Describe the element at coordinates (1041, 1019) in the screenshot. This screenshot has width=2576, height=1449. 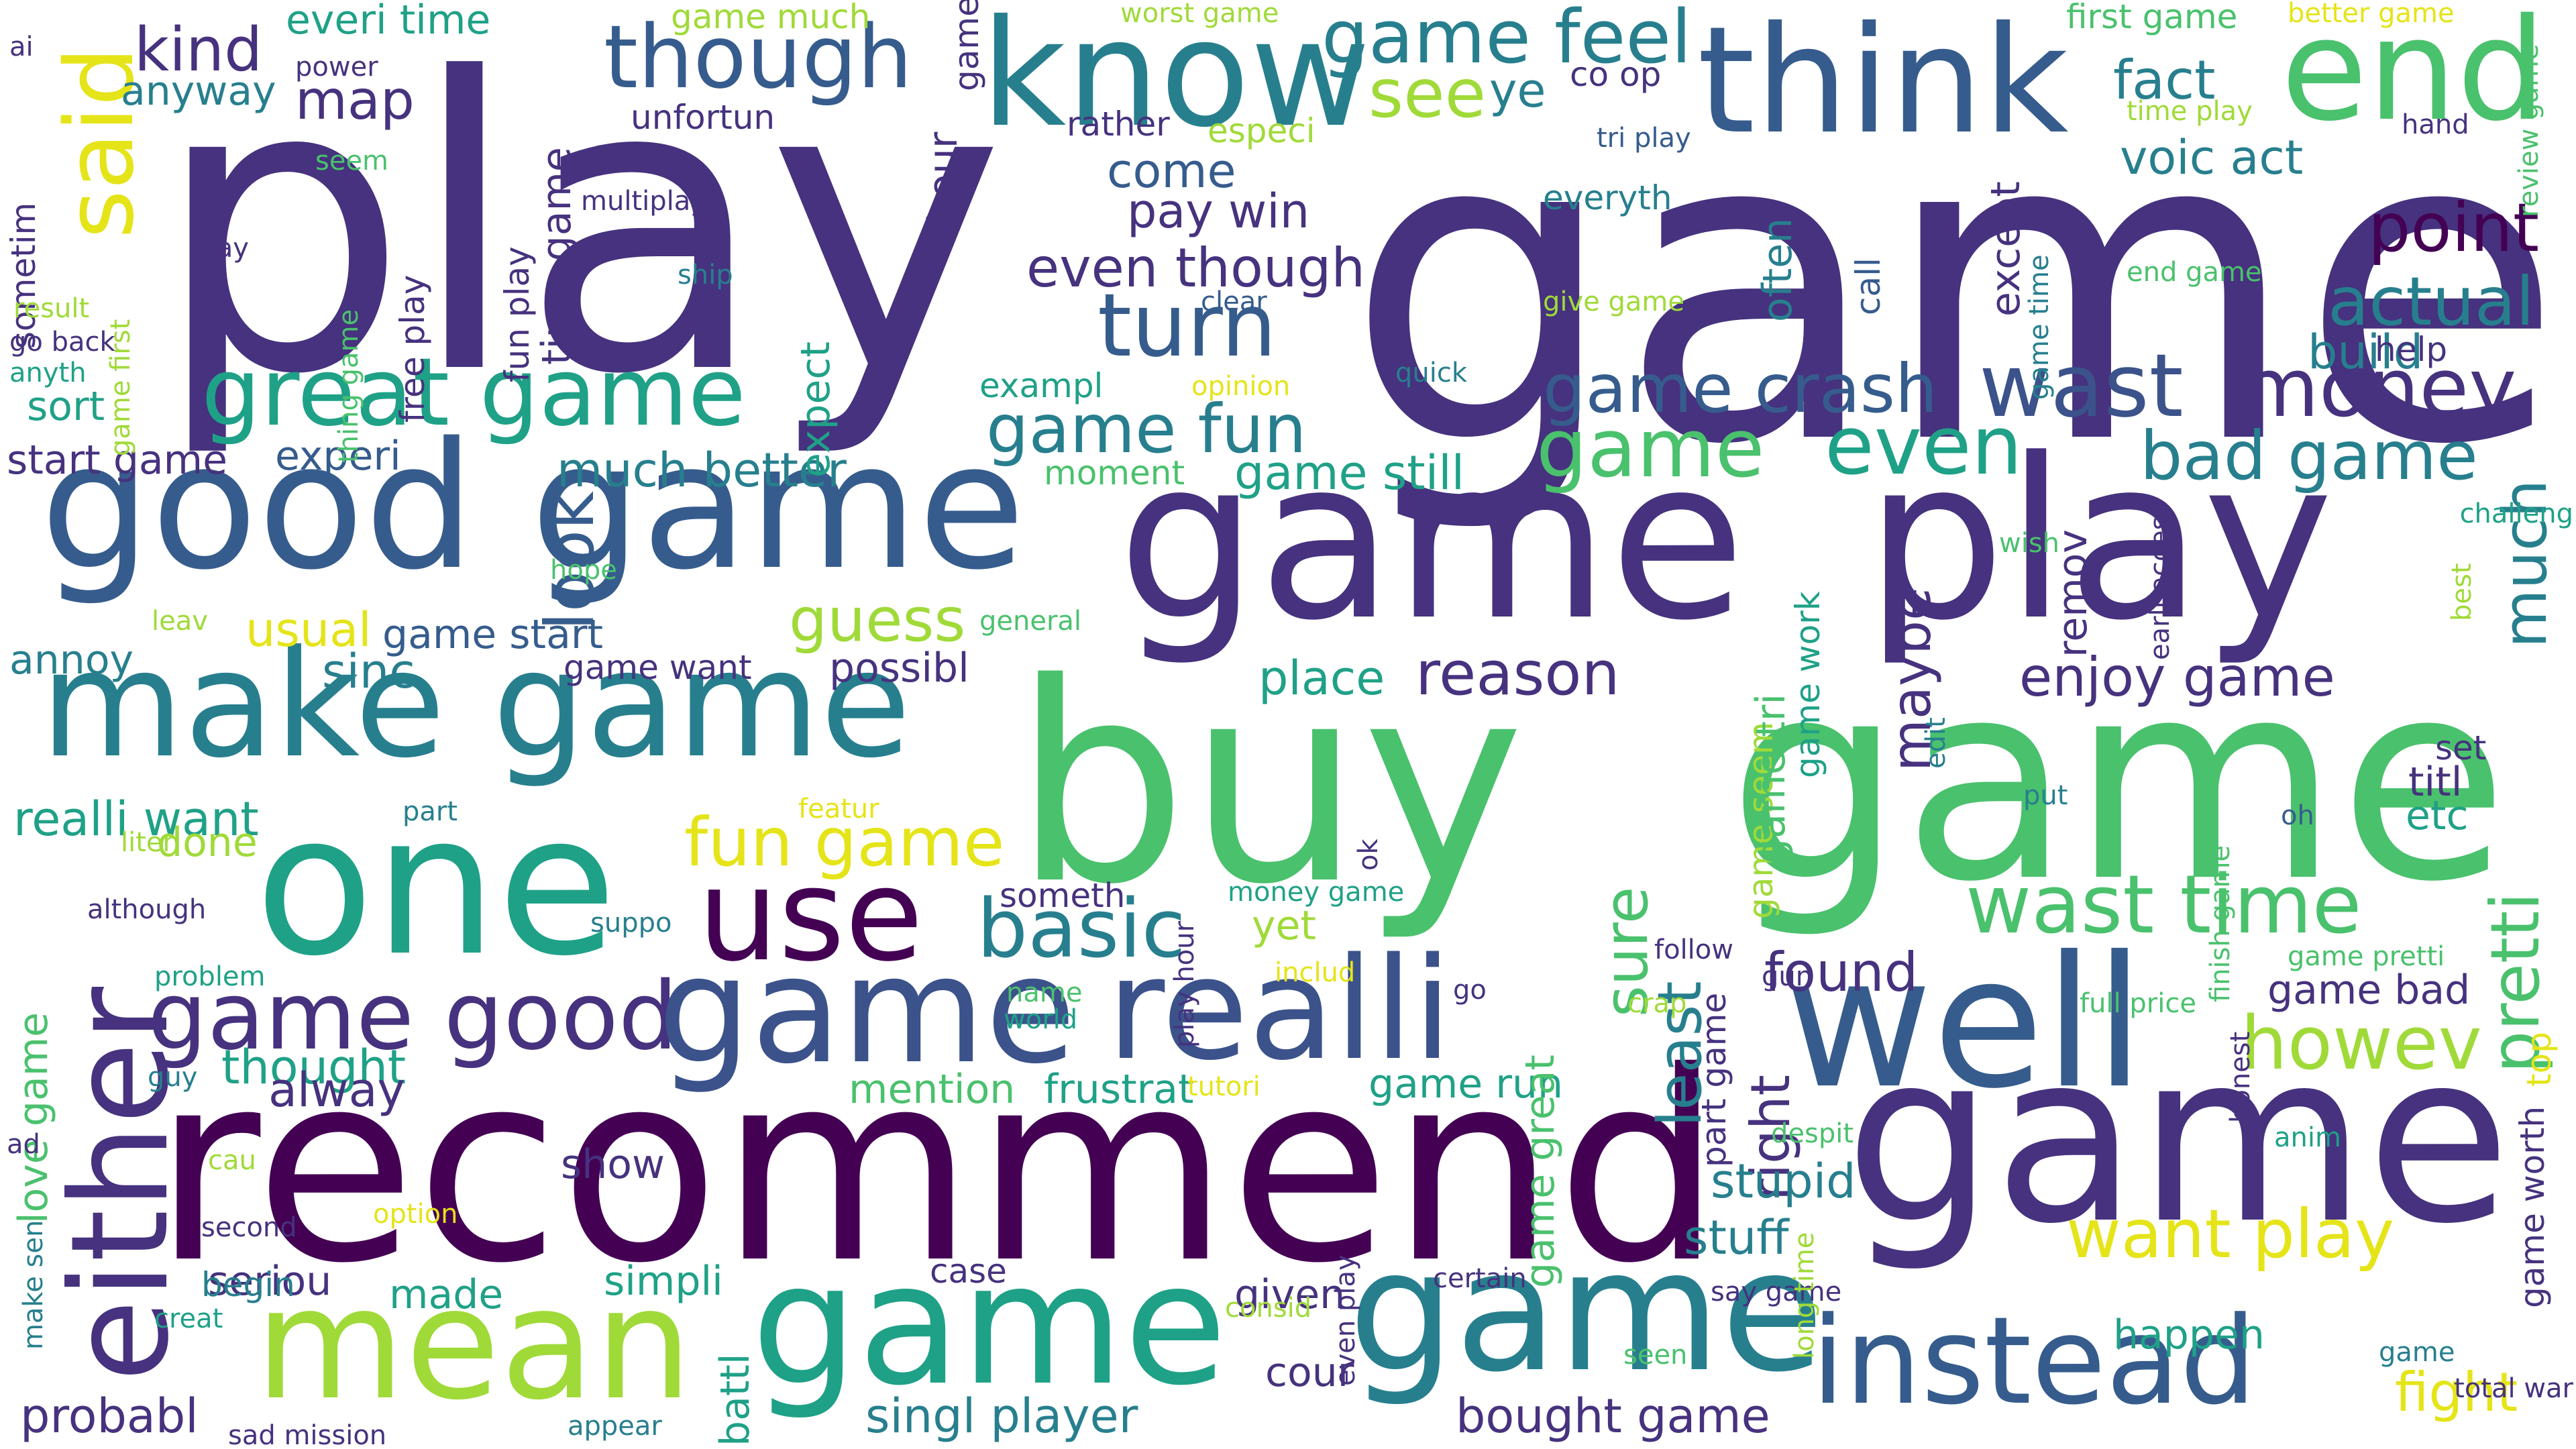
I see `cloud-word: world` at that location.